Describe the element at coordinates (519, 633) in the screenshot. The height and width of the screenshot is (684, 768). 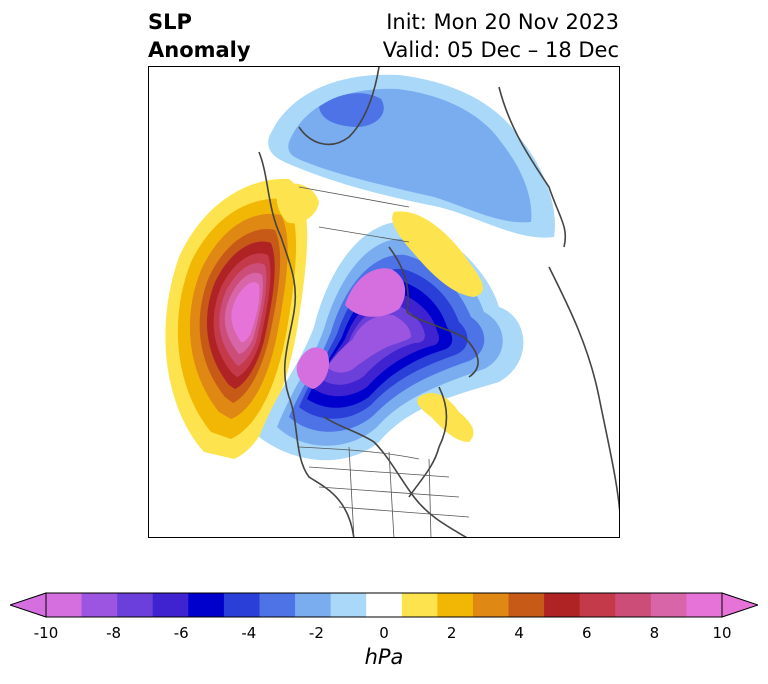
I see `colorbar-tick-label: 4` at that location.